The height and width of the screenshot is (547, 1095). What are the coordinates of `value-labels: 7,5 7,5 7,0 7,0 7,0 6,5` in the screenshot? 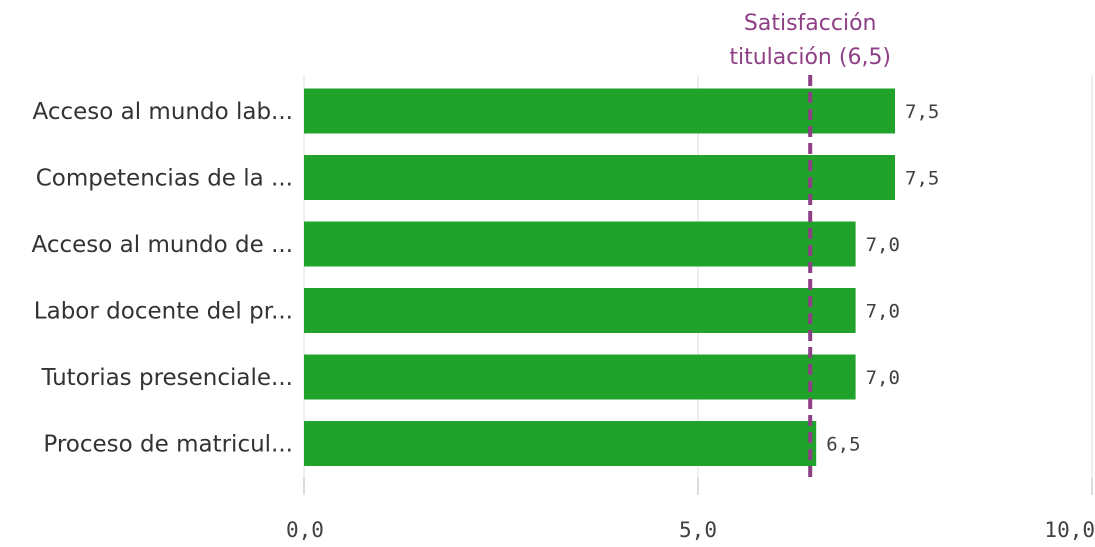 It's located at (882, 278).